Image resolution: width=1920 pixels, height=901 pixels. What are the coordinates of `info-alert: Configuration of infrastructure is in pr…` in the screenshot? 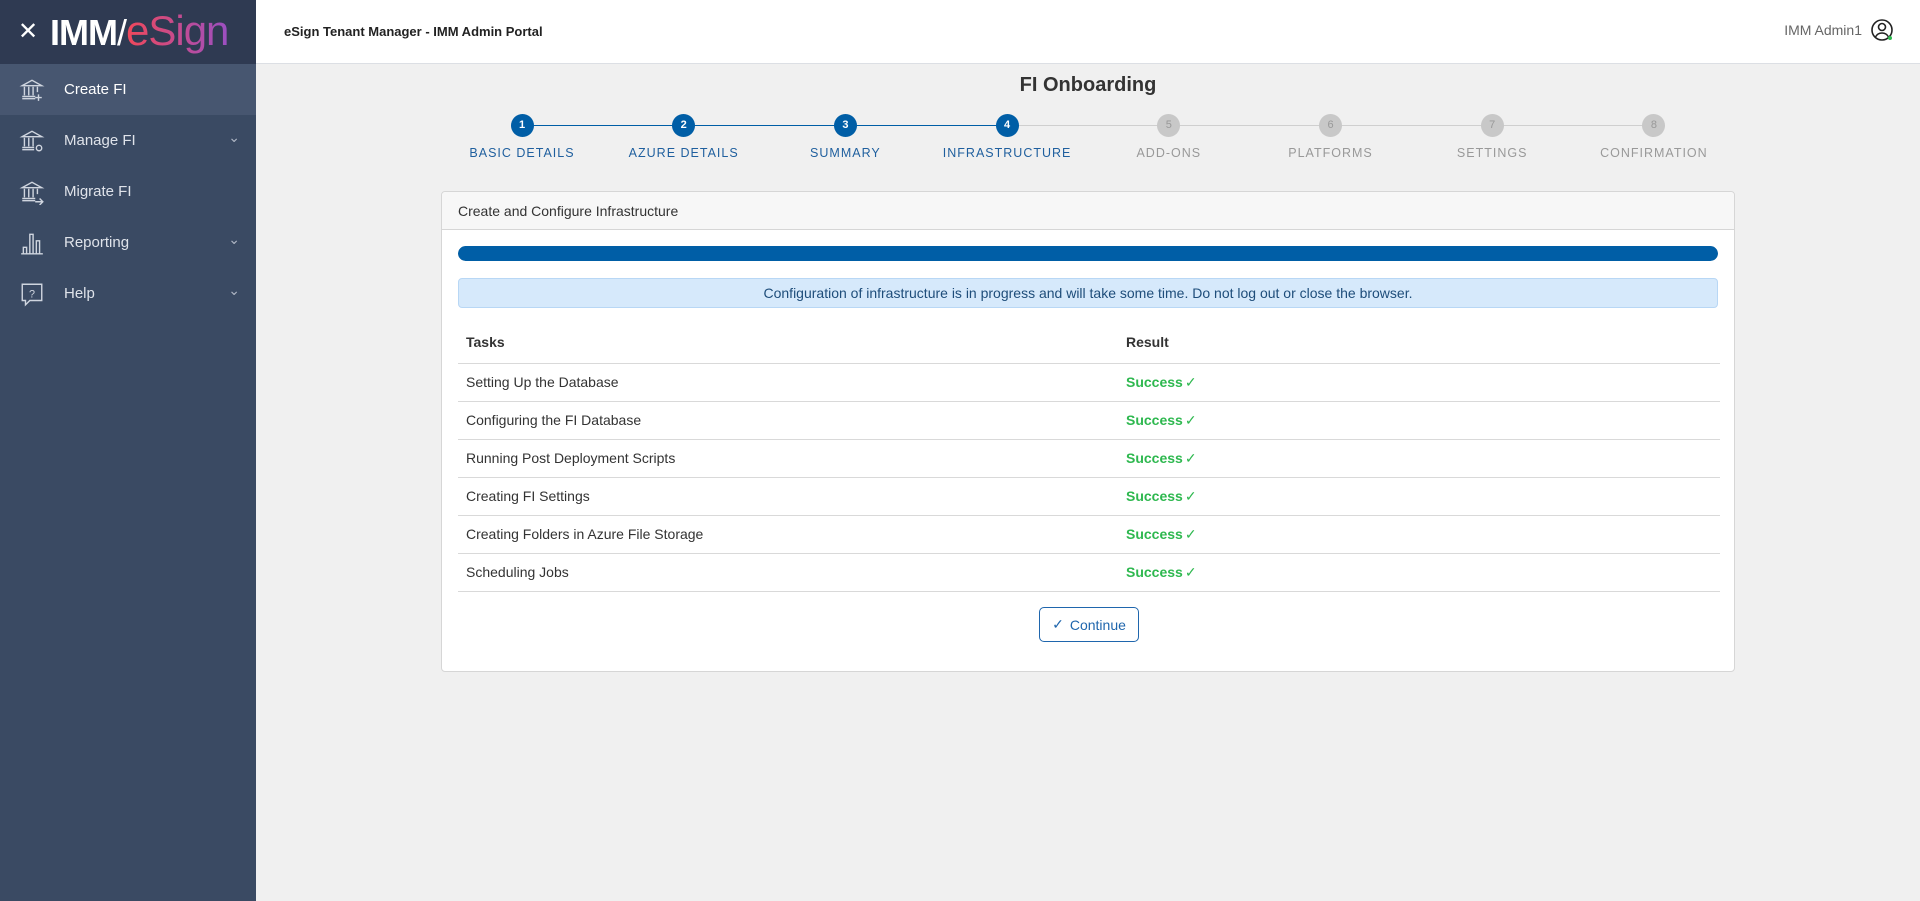 It's located at (1088, 293).